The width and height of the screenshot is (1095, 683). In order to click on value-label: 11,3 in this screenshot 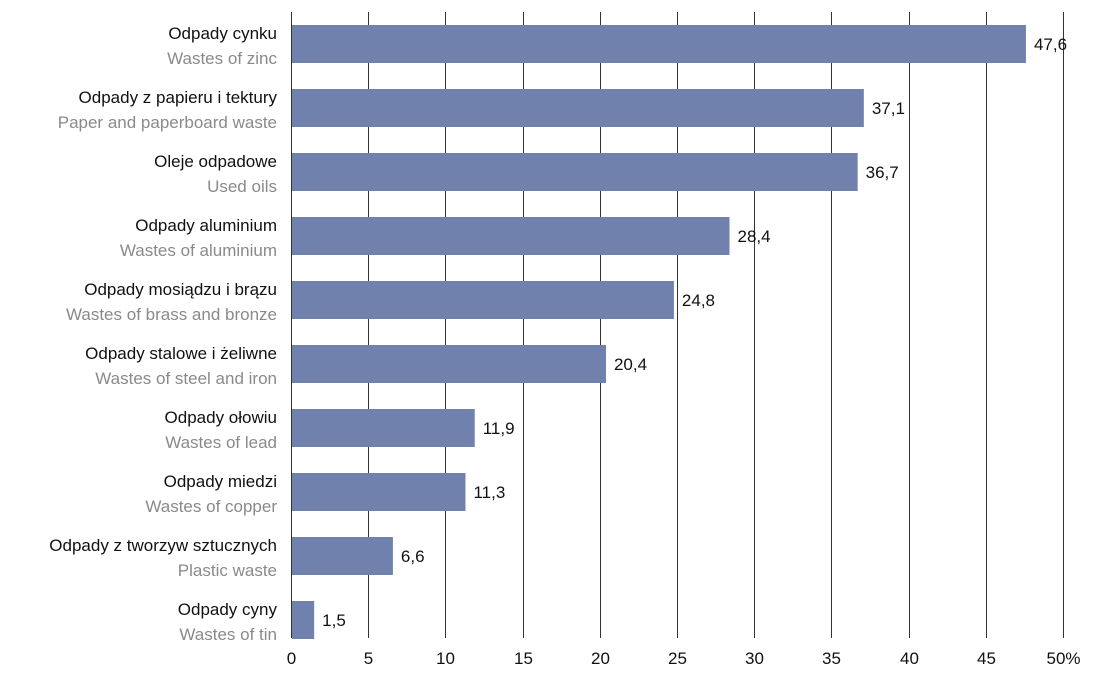, I will do `click(489, 492)`.